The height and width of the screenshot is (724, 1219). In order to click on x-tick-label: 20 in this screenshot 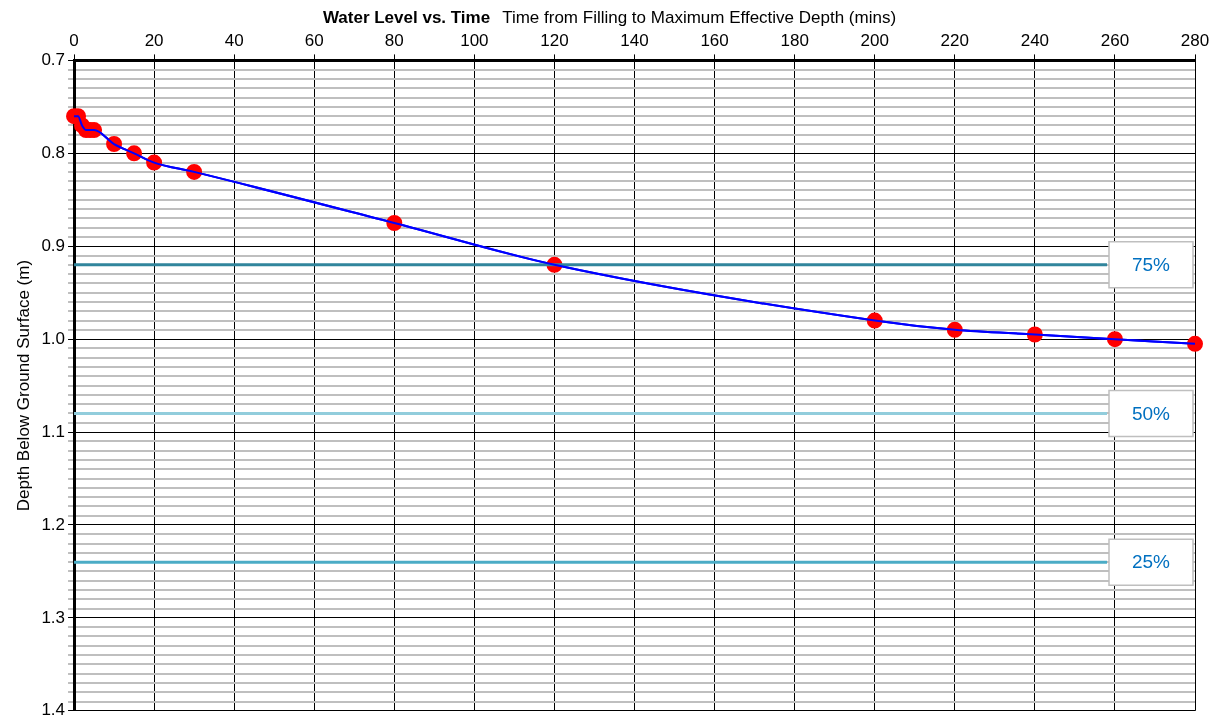, I will do `click(154, 40)`.